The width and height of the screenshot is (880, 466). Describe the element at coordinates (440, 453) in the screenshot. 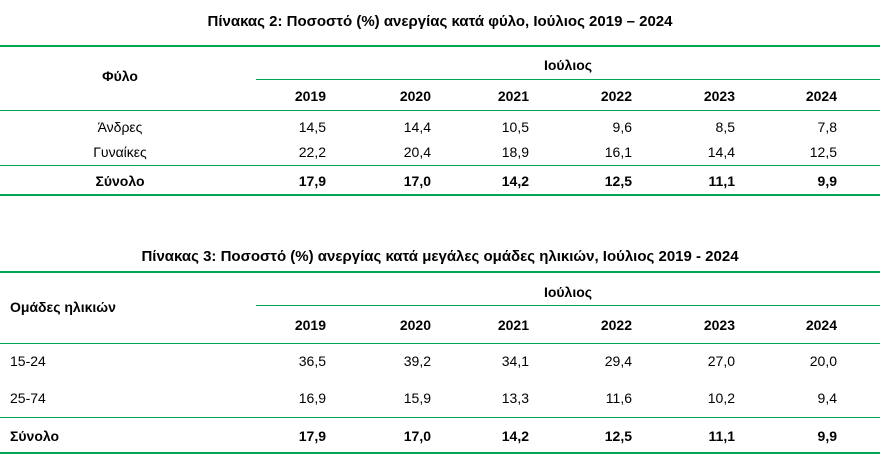

I see `table3-bottom-rule` at that location.